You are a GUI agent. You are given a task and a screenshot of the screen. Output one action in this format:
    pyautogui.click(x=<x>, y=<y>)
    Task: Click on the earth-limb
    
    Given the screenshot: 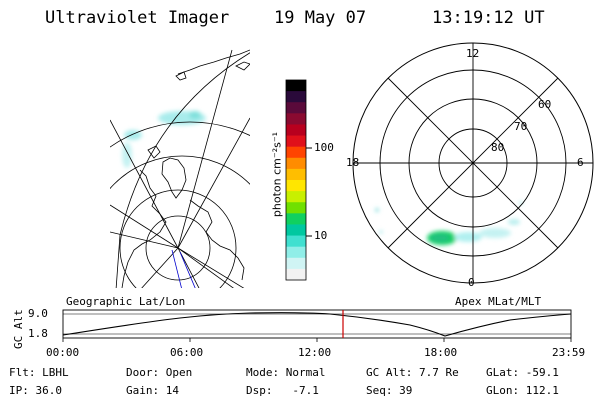 What is the action you would take?
    pyautogui.click(x=182, y=170)
    